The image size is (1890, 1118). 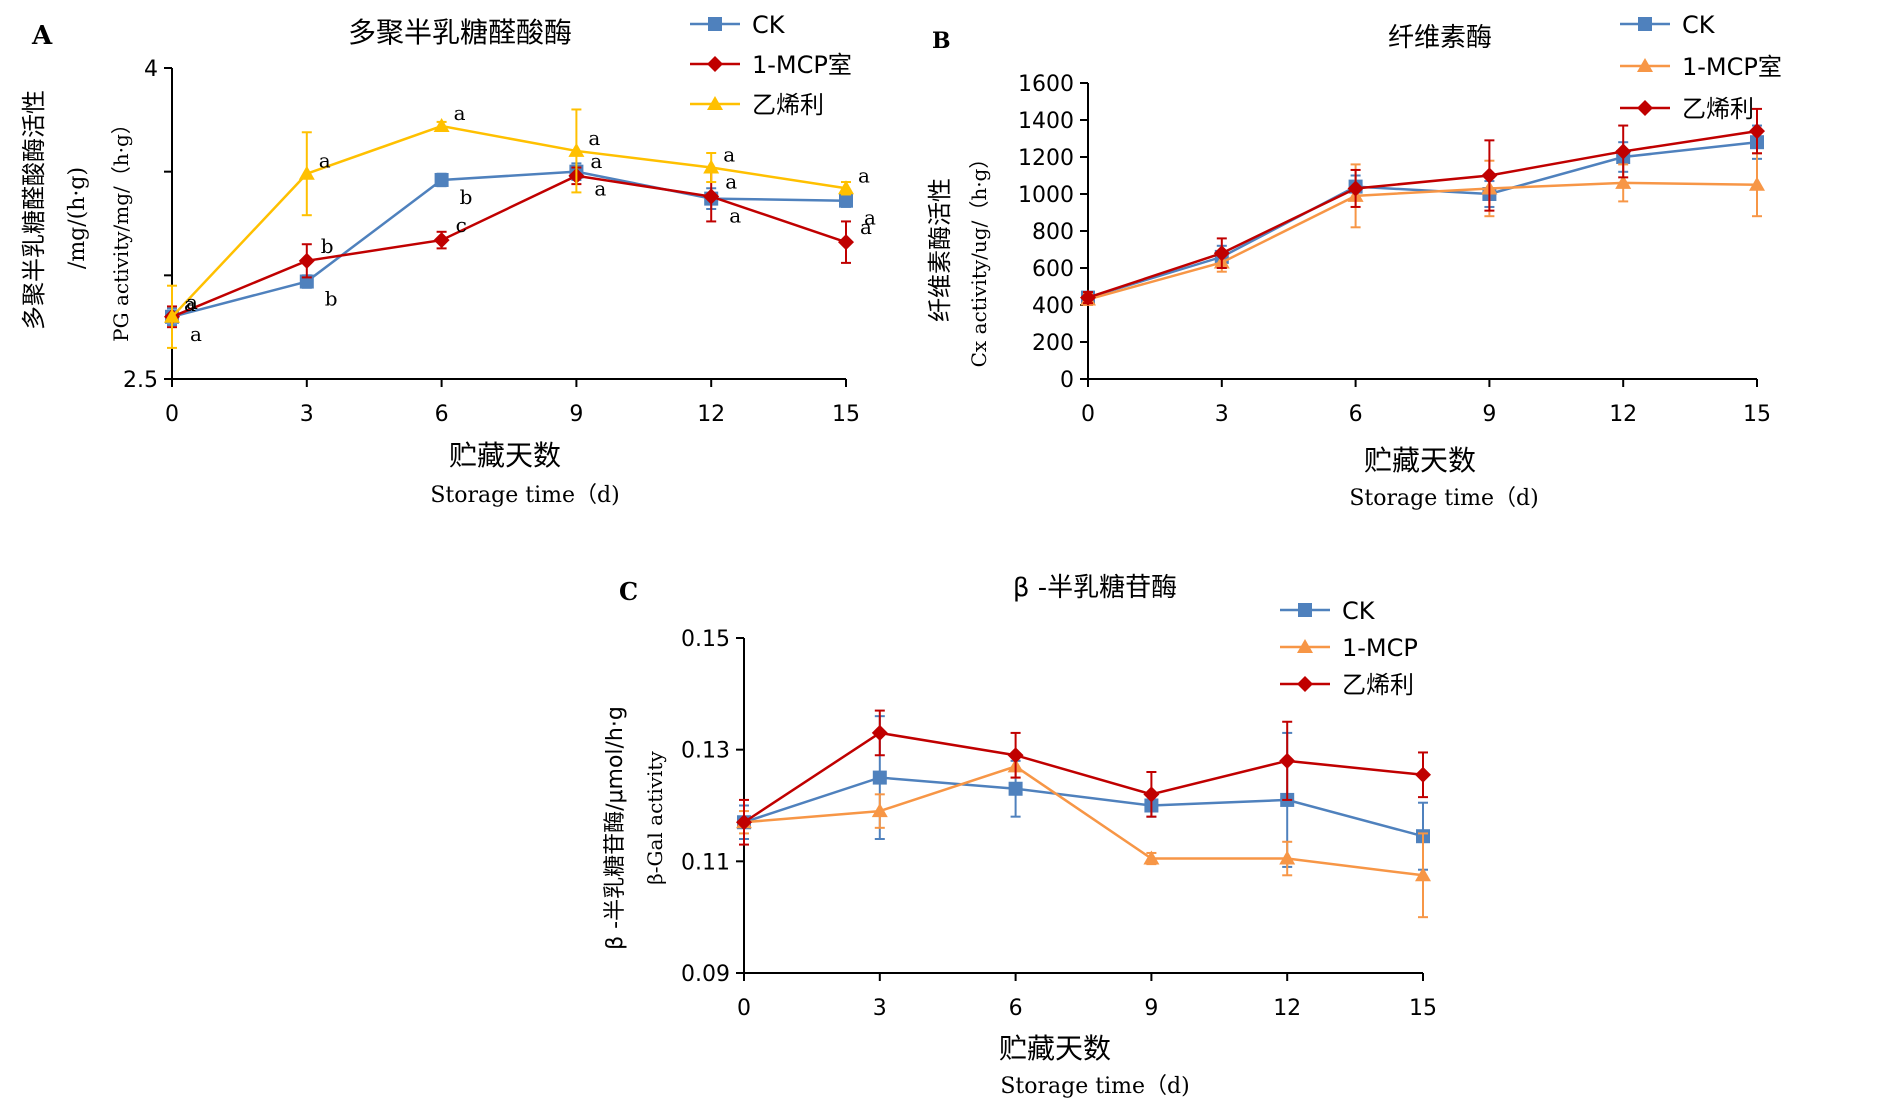 I want to click on chart-title: β -半乳糖苷酶, so click(x=1095, y=588).